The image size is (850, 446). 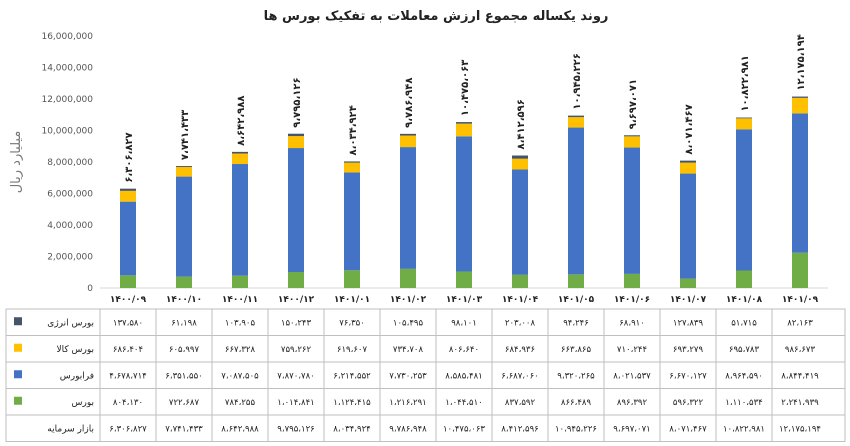 What do you see at coordinates (408, 323) in the screenshot?
I see `table-cell: ۱۰۵،۴۹۵` at bounding box center [408, 323].